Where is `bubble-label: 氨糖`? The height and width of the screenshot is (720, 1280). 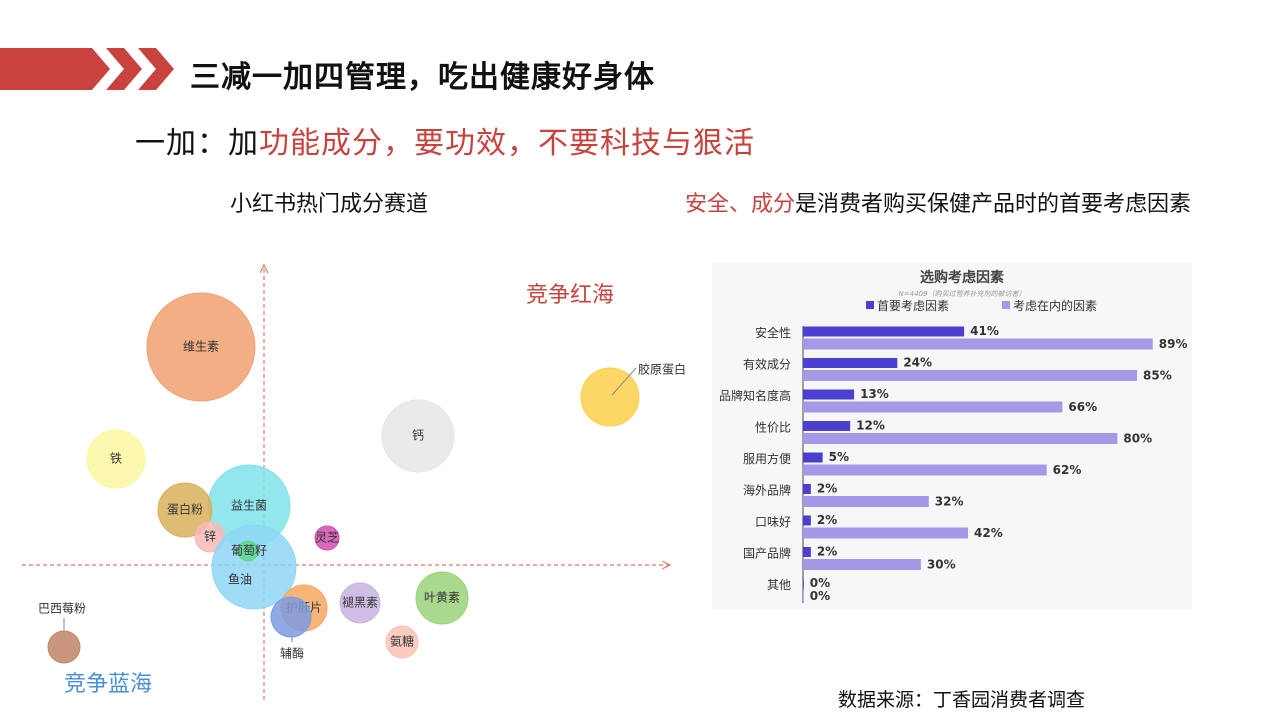
bubble-label: 氨糖 is located at coordinates (402, 641).